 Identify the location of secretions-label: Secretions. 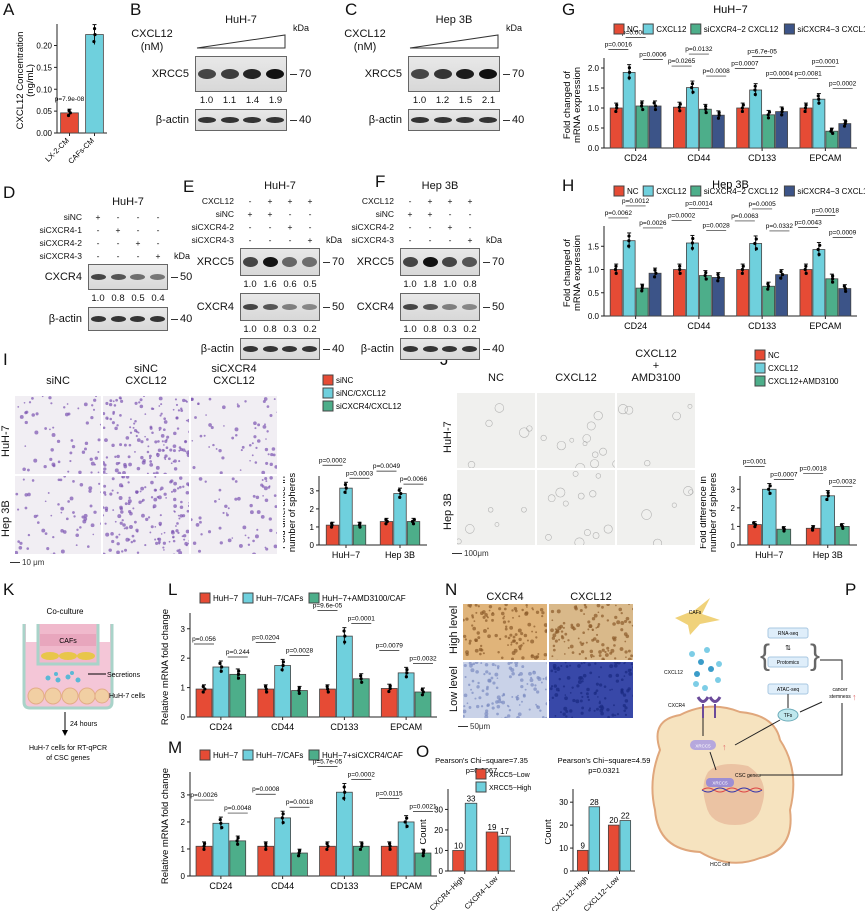
(124, 675).